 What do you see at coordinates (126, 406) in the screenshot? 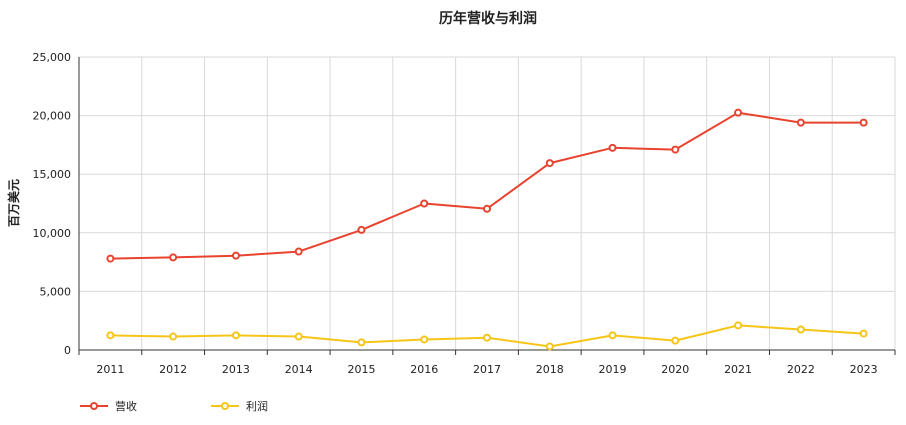
I see `legend-label: 营收` at bounding box center [126, 406].